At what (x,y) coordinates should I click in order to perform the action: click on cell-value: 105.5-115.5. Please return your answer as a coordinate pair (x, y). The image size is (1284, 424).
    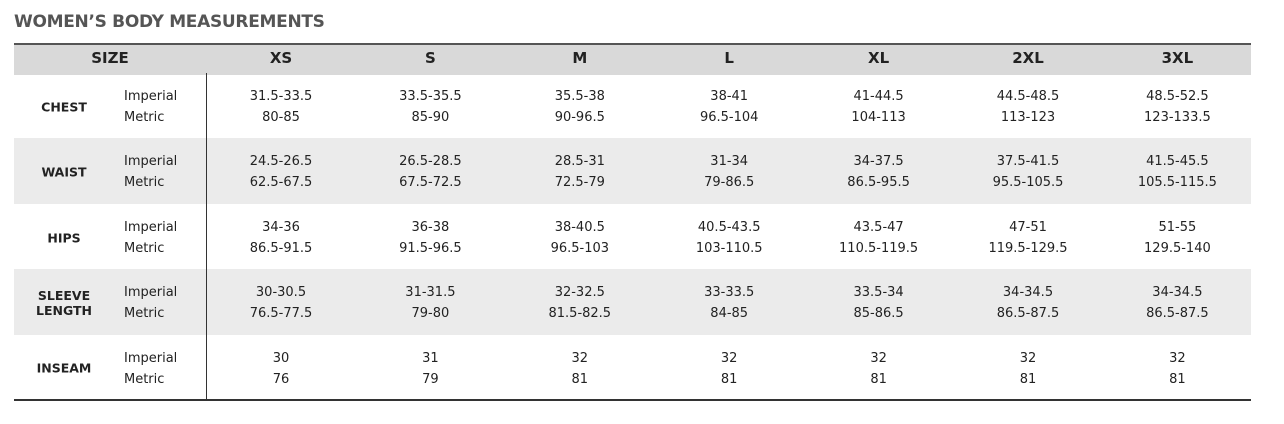
    Looking at the image, I should click on (1177, 183).